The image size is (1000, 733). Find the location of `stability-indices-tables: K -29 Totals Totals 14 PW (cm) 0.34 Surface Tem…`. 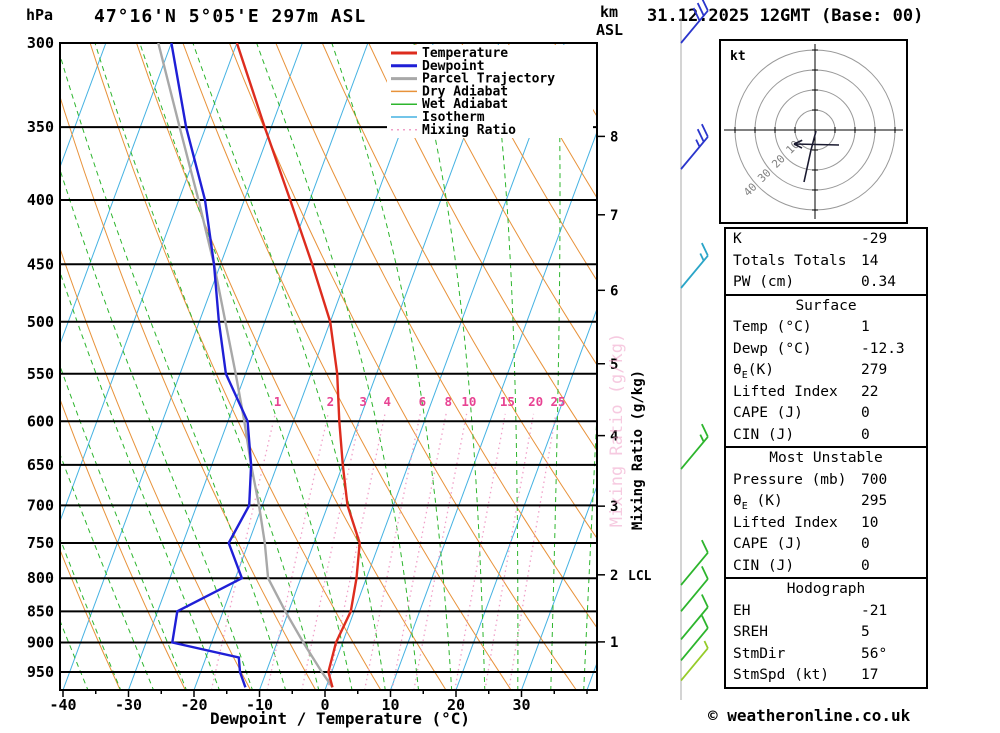

stability-indices-tables: K -29 Totals Totals 14 PW (cm) 0.34 Surface Tem… is located at coordinates (826, 458).